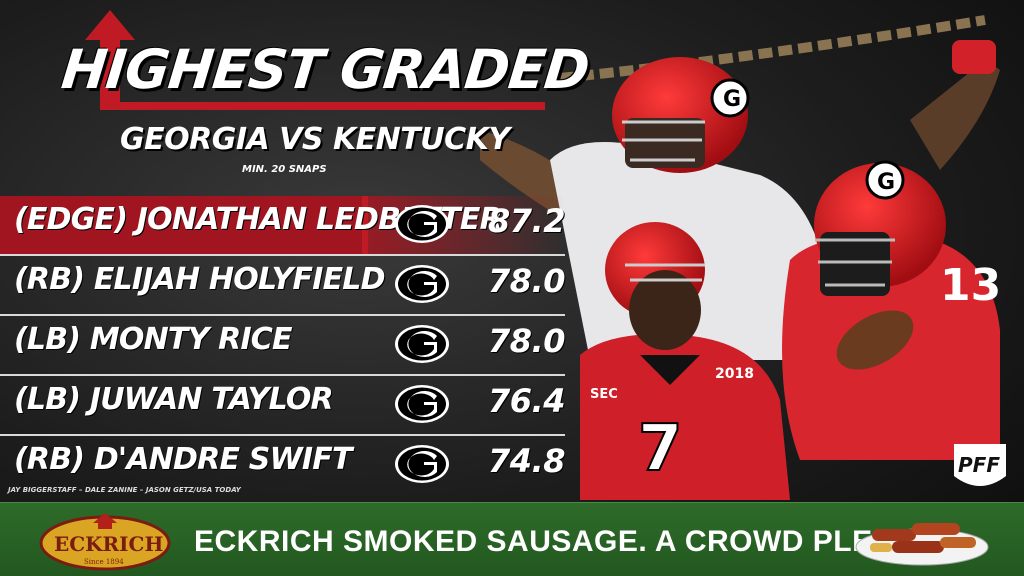  I want to click on page-title: HIGHEST GRADED, so click(325, 69).